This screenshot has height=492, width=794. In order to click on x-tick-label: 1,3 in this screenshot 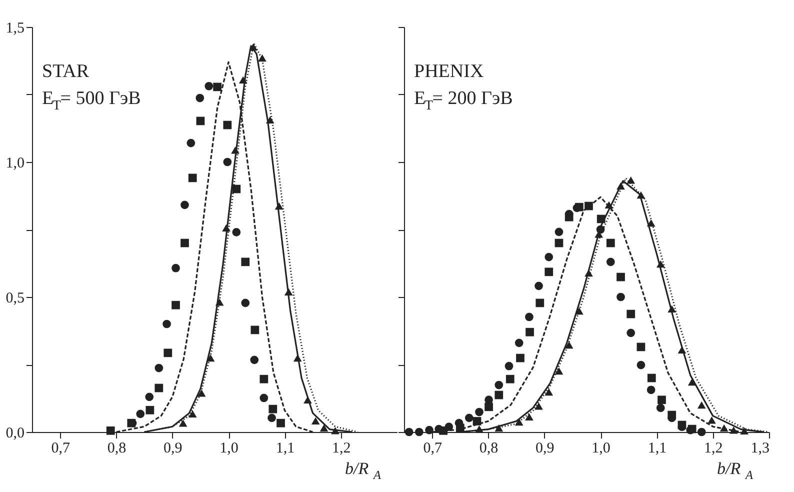, I will do `click(760, 448)`.